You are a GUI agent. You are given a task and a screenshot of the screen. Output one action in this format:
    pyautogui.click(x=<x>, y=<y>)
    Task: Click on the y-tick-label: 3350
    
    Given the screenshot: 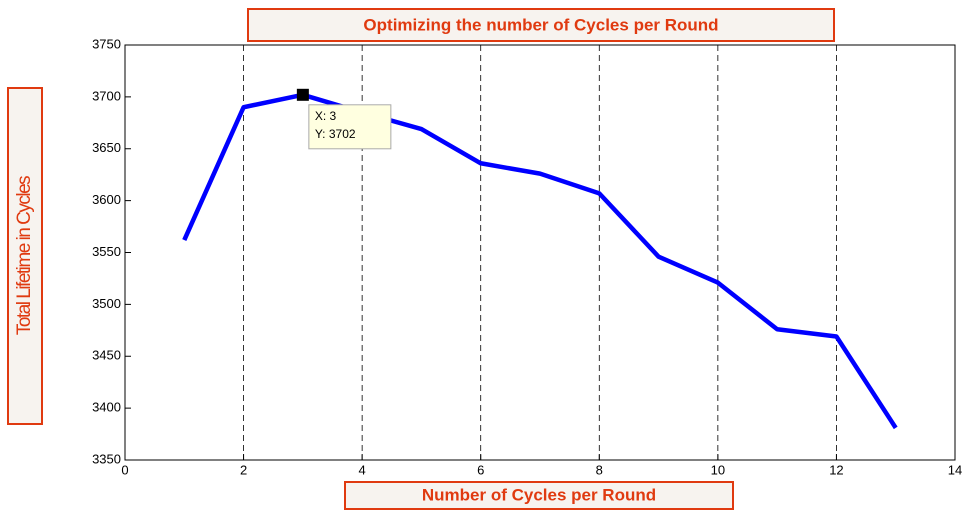 What is the action you would take?
    pyautogui.click(x=106, y=458)
    